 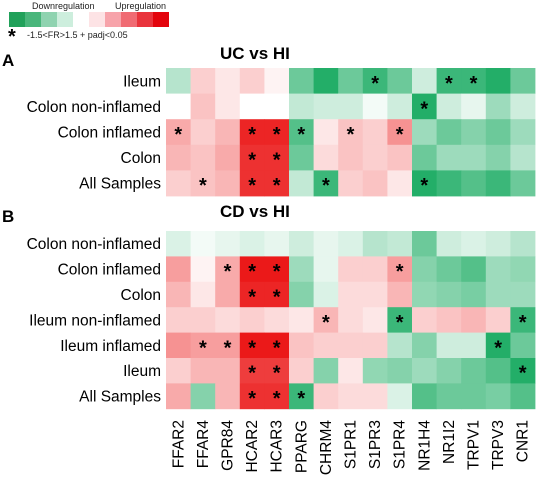 I want to click on panel-b-letter: B, so click(x=8, y=216).